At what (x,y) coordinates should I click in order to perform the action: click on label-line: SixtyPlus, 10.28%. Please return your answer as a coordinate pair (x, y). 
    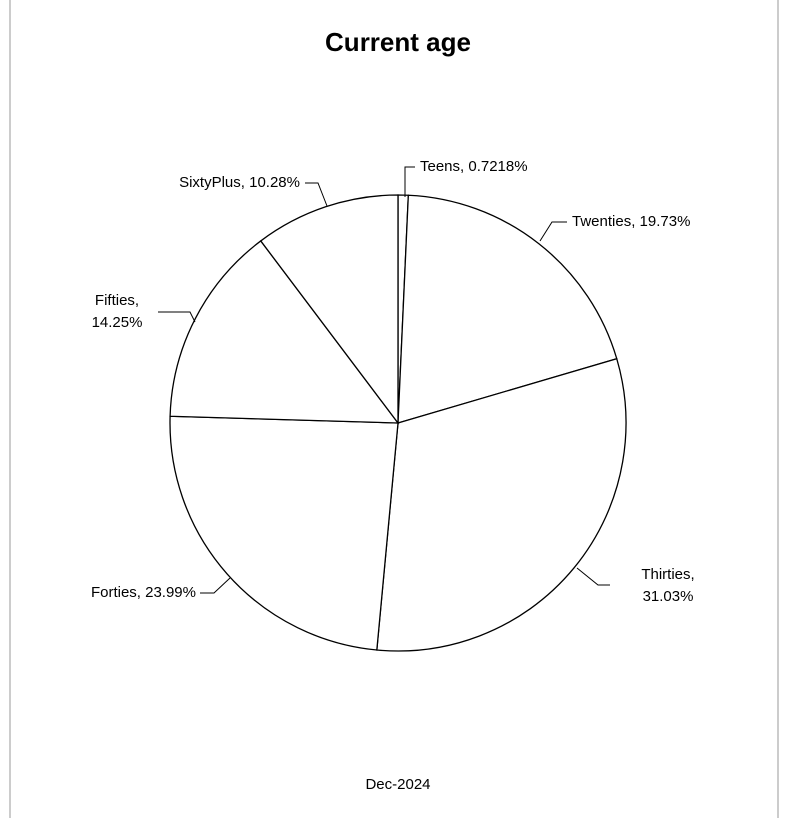
    Looking at the image, I should click on (239, 182).